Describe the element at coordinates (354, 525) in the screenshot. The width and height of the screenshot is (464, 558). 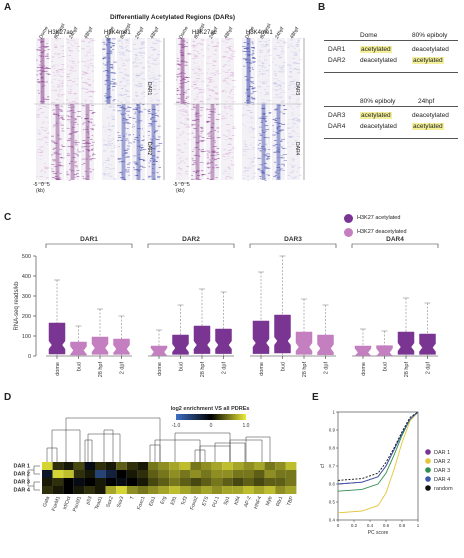
I see `x-tick-label: 0.2` at that location.